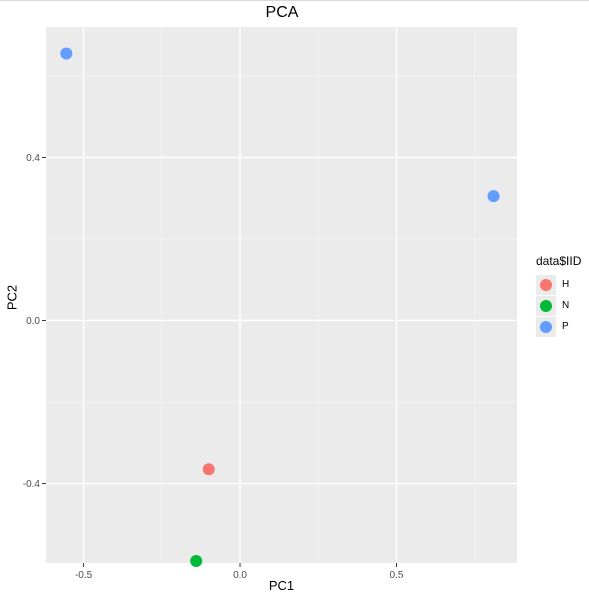 The height and width of the screenshot is (599, 589). Describe the element at coordinates (558, 305) in the screenshot. I see `legend-item-n: N` at that location.